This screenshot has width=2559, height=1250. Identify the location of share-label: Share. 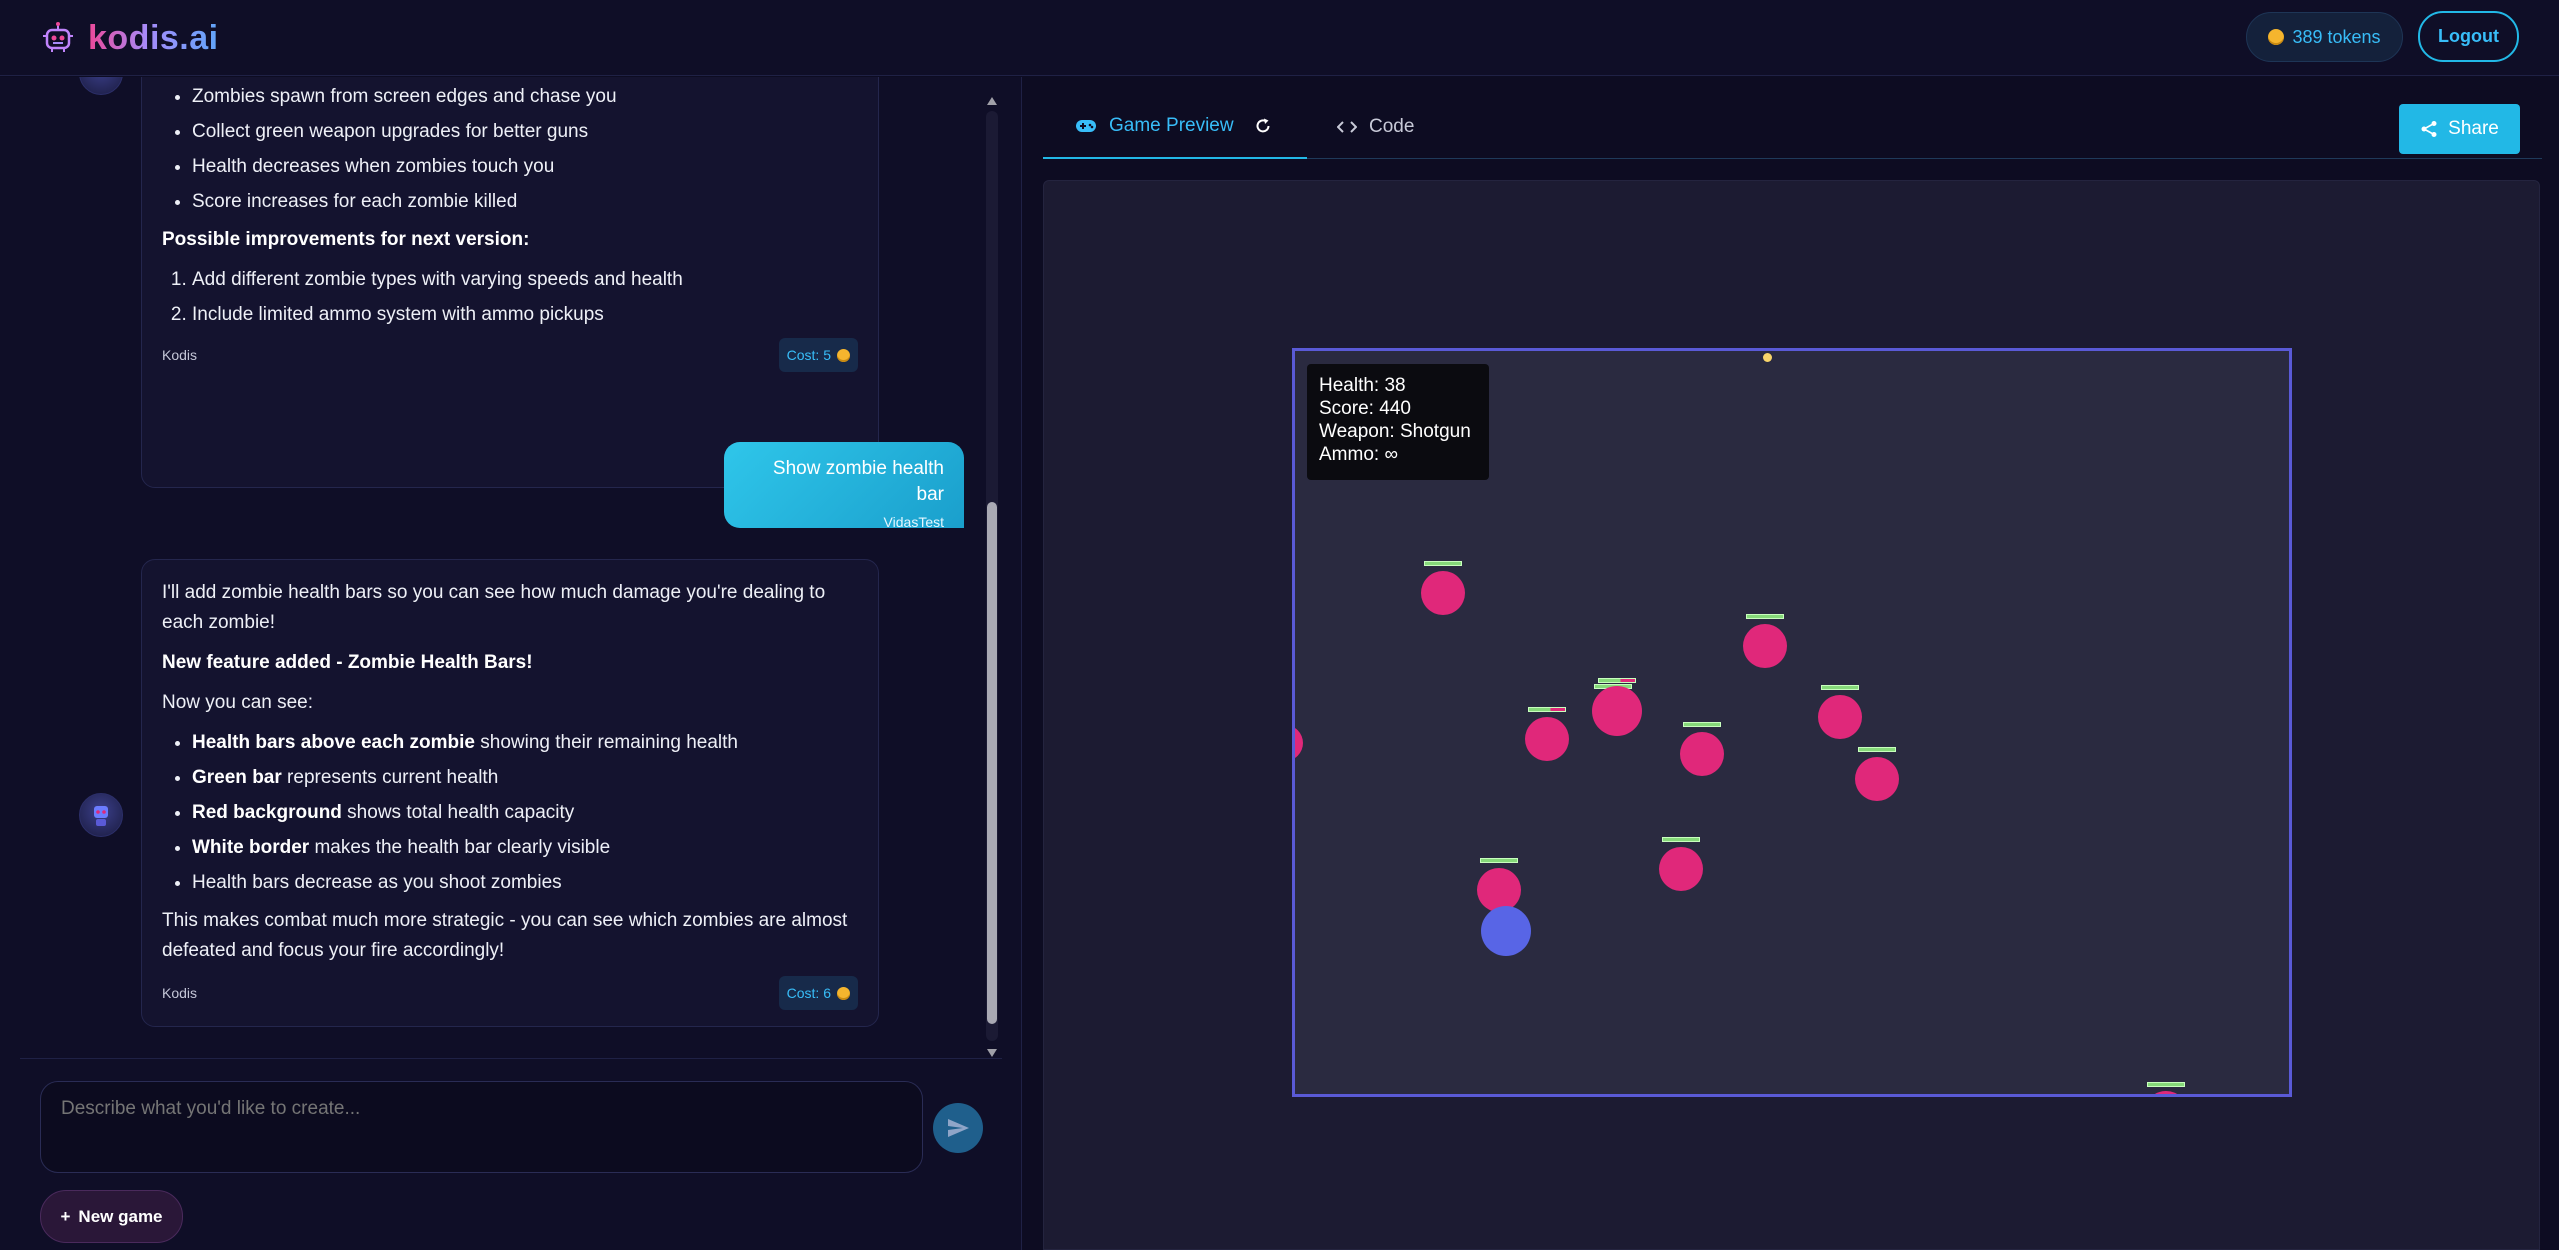
(2473, 128).